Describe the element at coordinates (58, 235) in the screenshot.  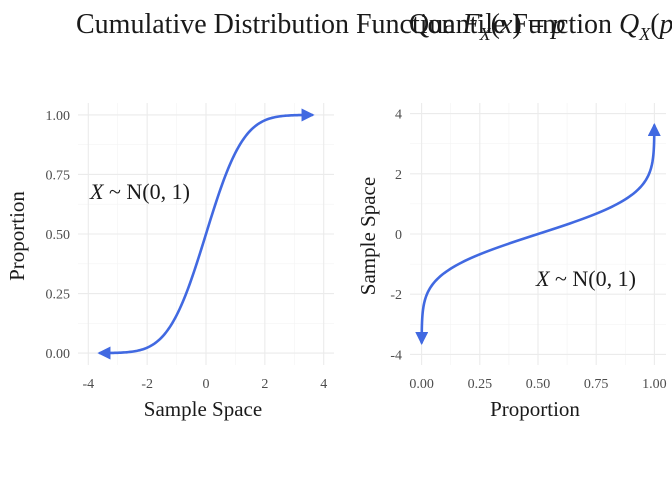
I see `y-tick-label: 0.50` at that location.